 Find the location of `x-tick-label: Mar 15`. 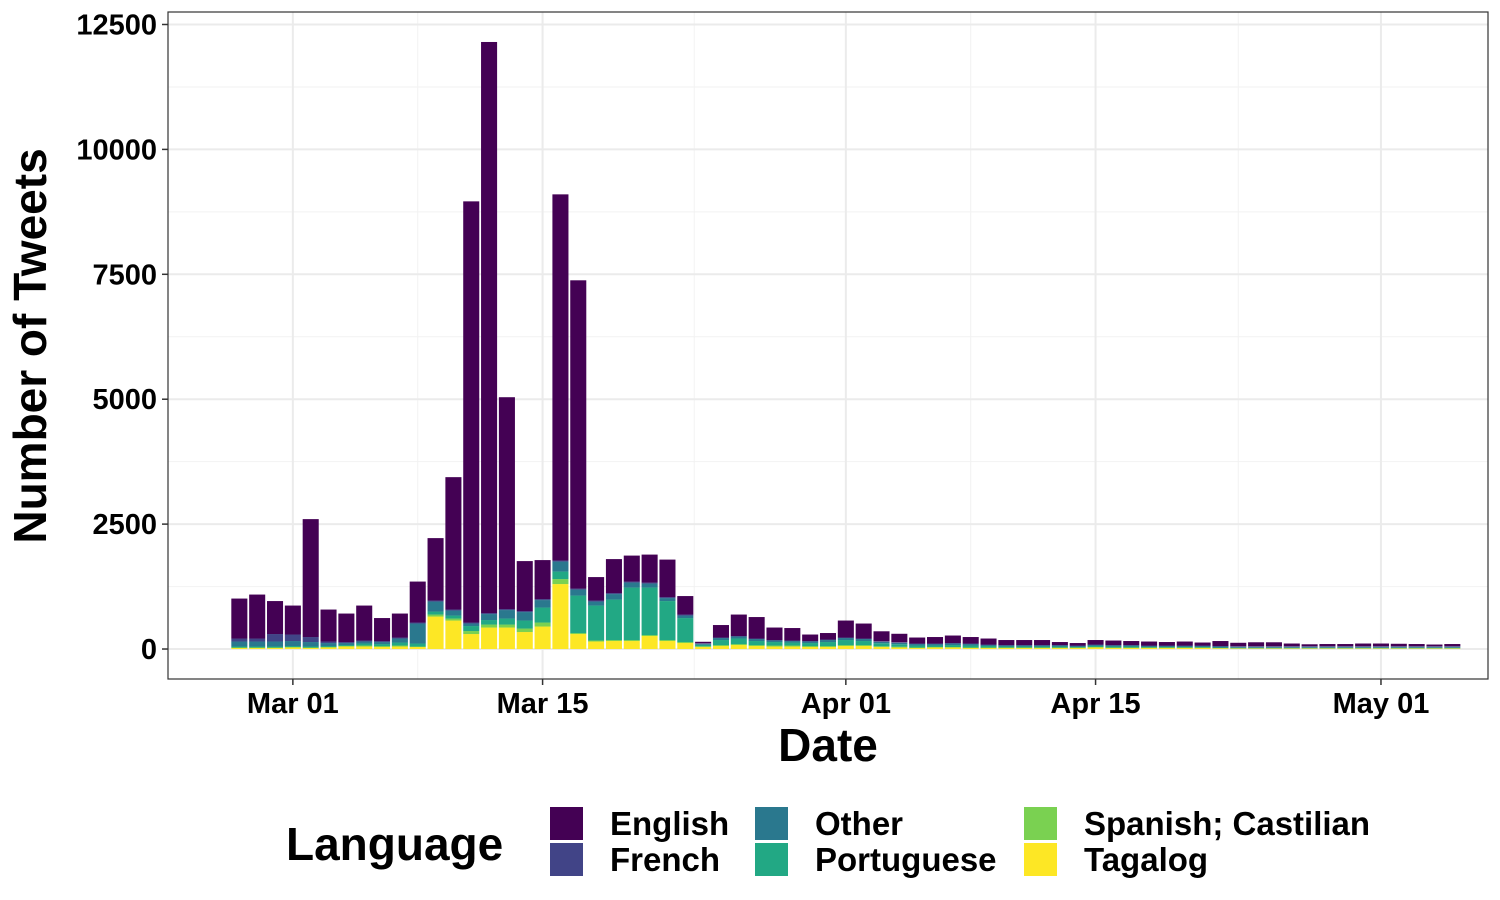

x-tick-label: Mar 15 is located at coordinates (543, 704).